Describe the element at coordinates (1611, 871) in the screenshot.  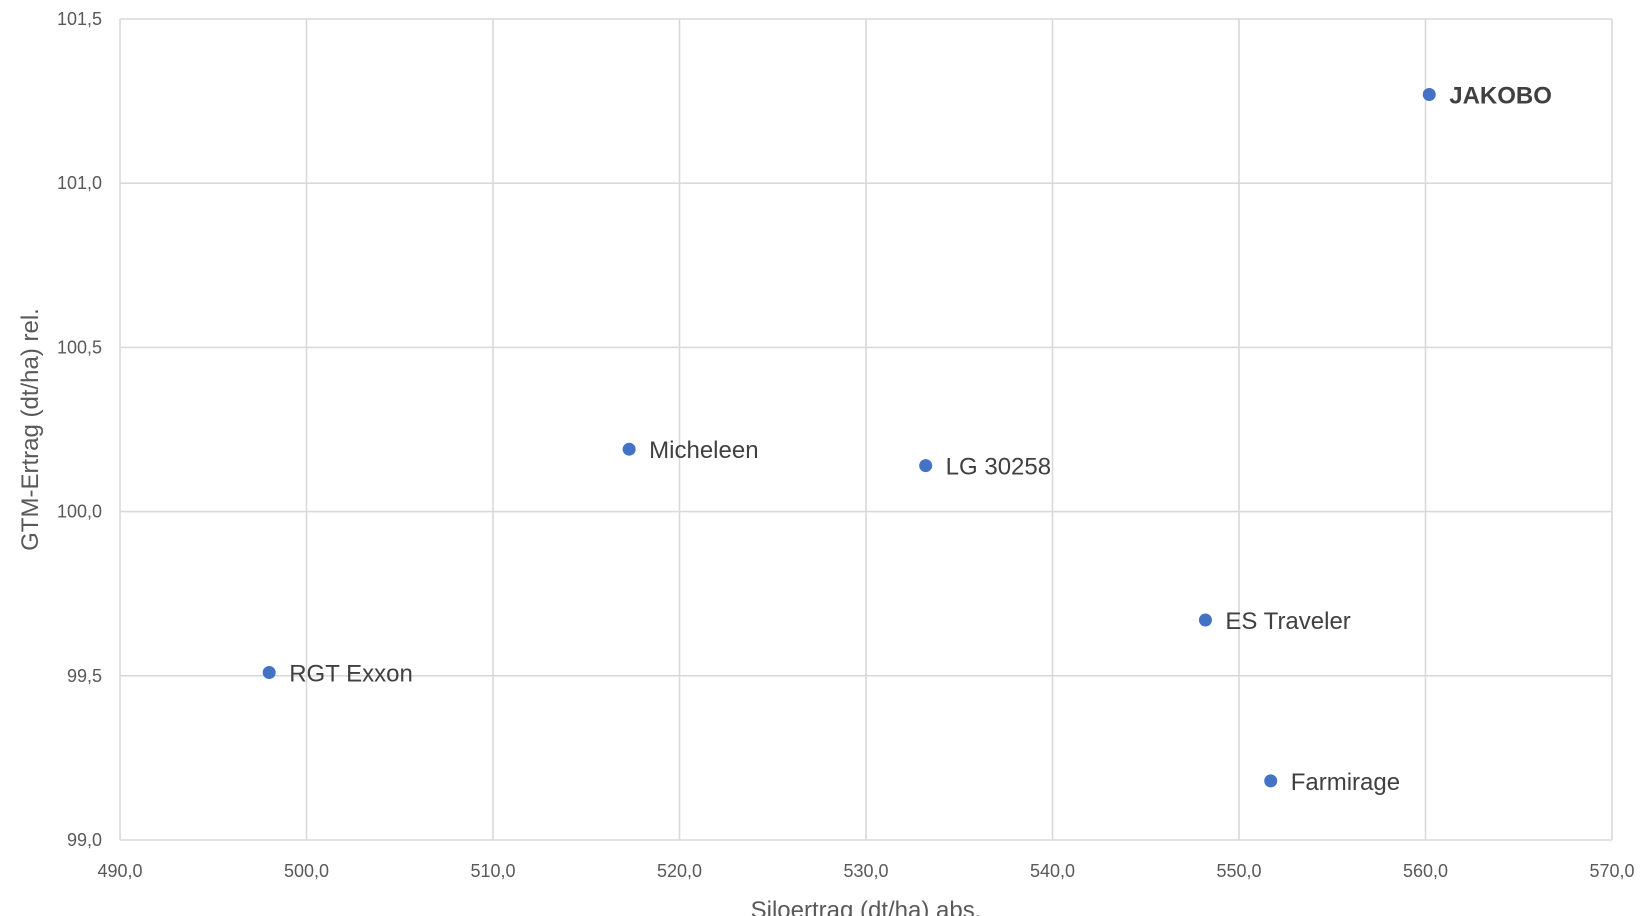
I see `x-tick-label: 570,0` at that location.